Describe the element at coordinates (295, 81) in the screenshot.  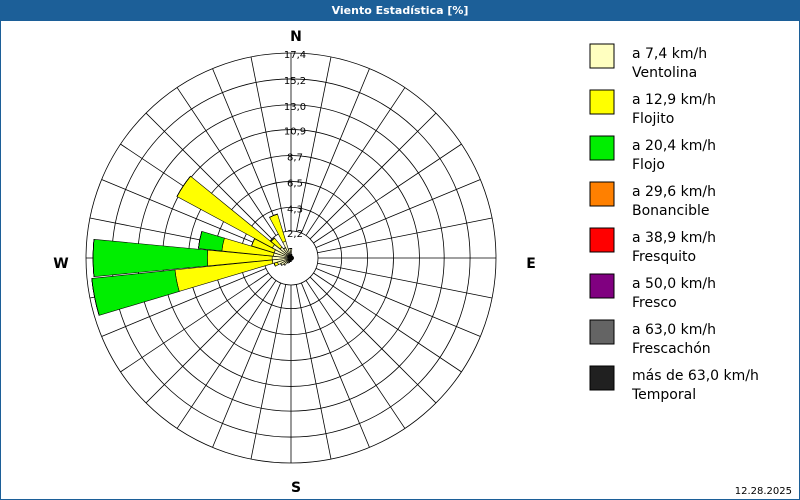
I see `ring-label: 15,2` at that location.